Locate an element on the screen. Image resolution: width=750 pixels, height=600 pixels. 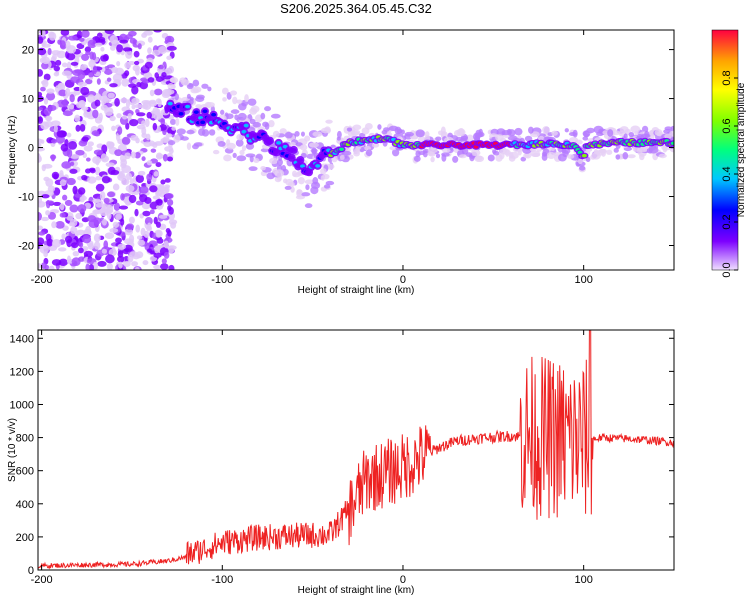
spec-ytick-label: 10 is located at coordinates (28, 100).